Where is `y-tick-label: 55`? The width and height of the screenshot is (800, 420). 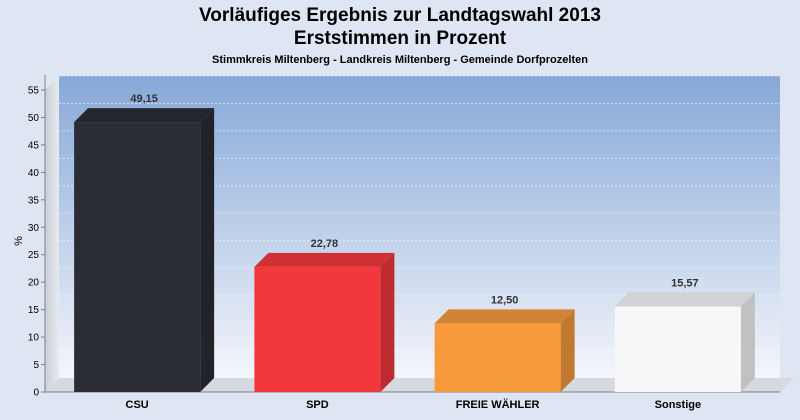
y-tick-label: 55 is located at coordinates (34, 91).